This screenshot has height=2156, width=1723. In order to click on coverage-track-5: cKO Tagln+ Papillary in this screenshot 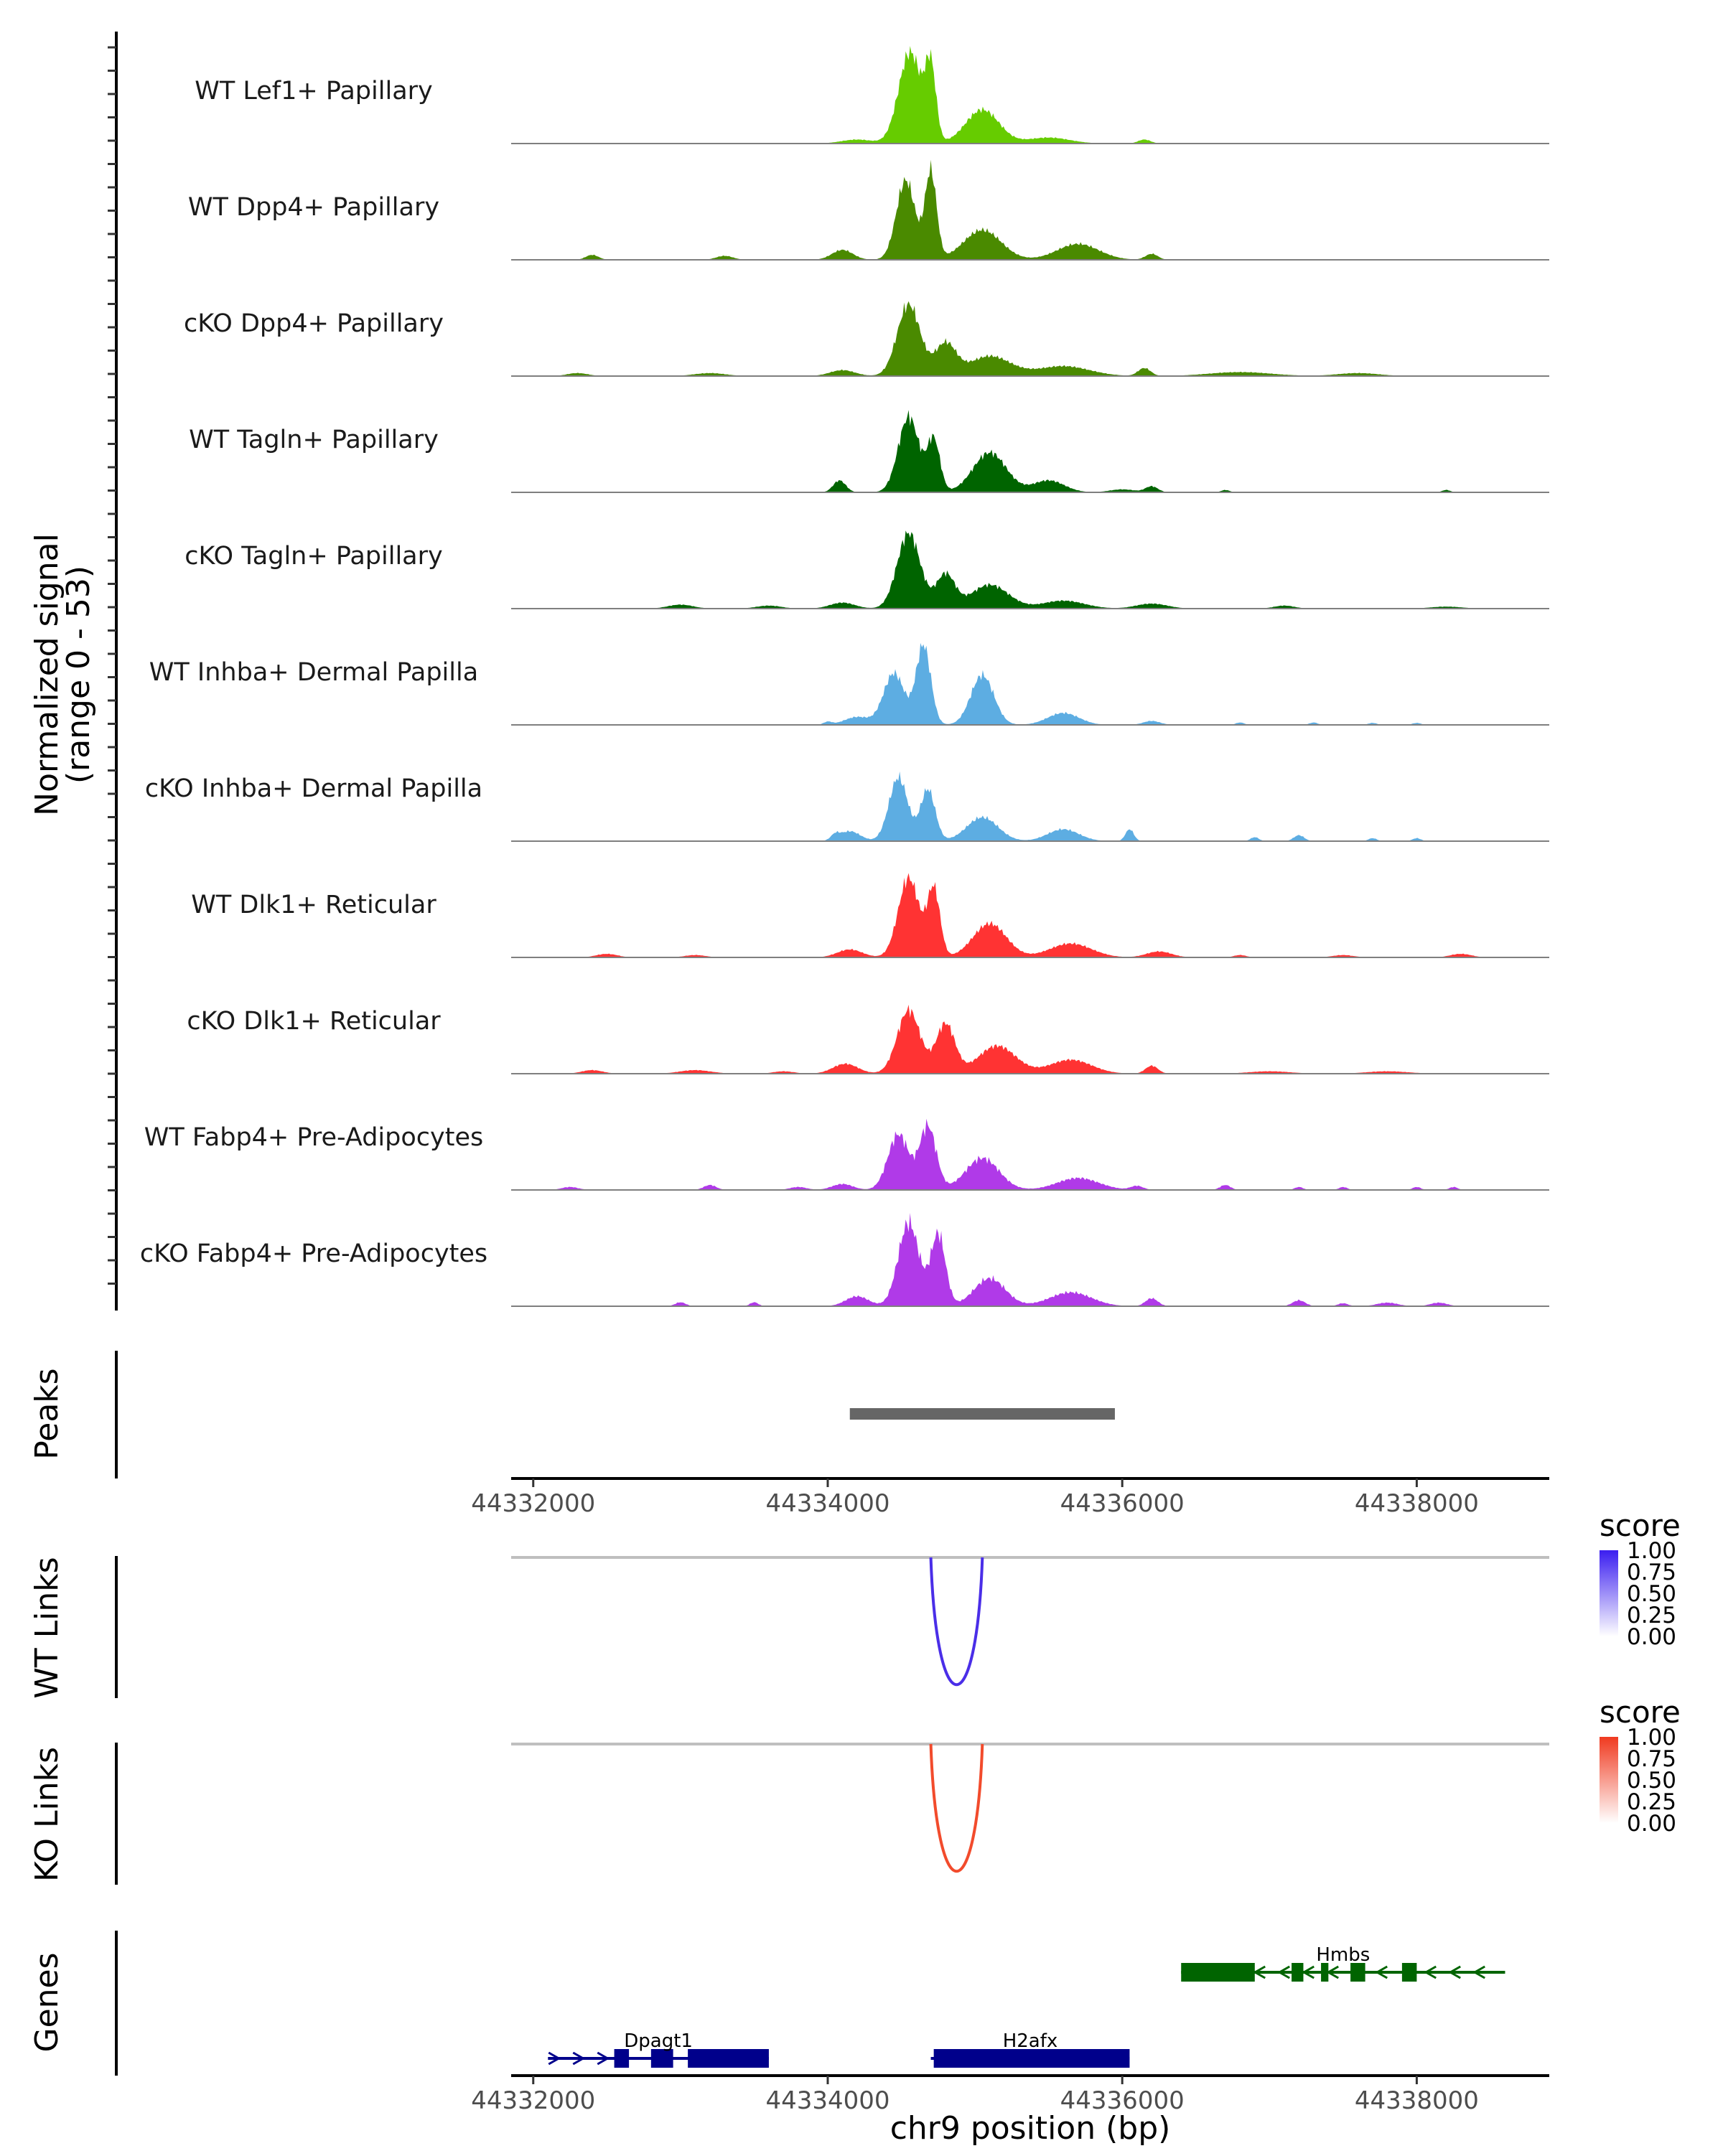, I will do `click(867, 569)`.